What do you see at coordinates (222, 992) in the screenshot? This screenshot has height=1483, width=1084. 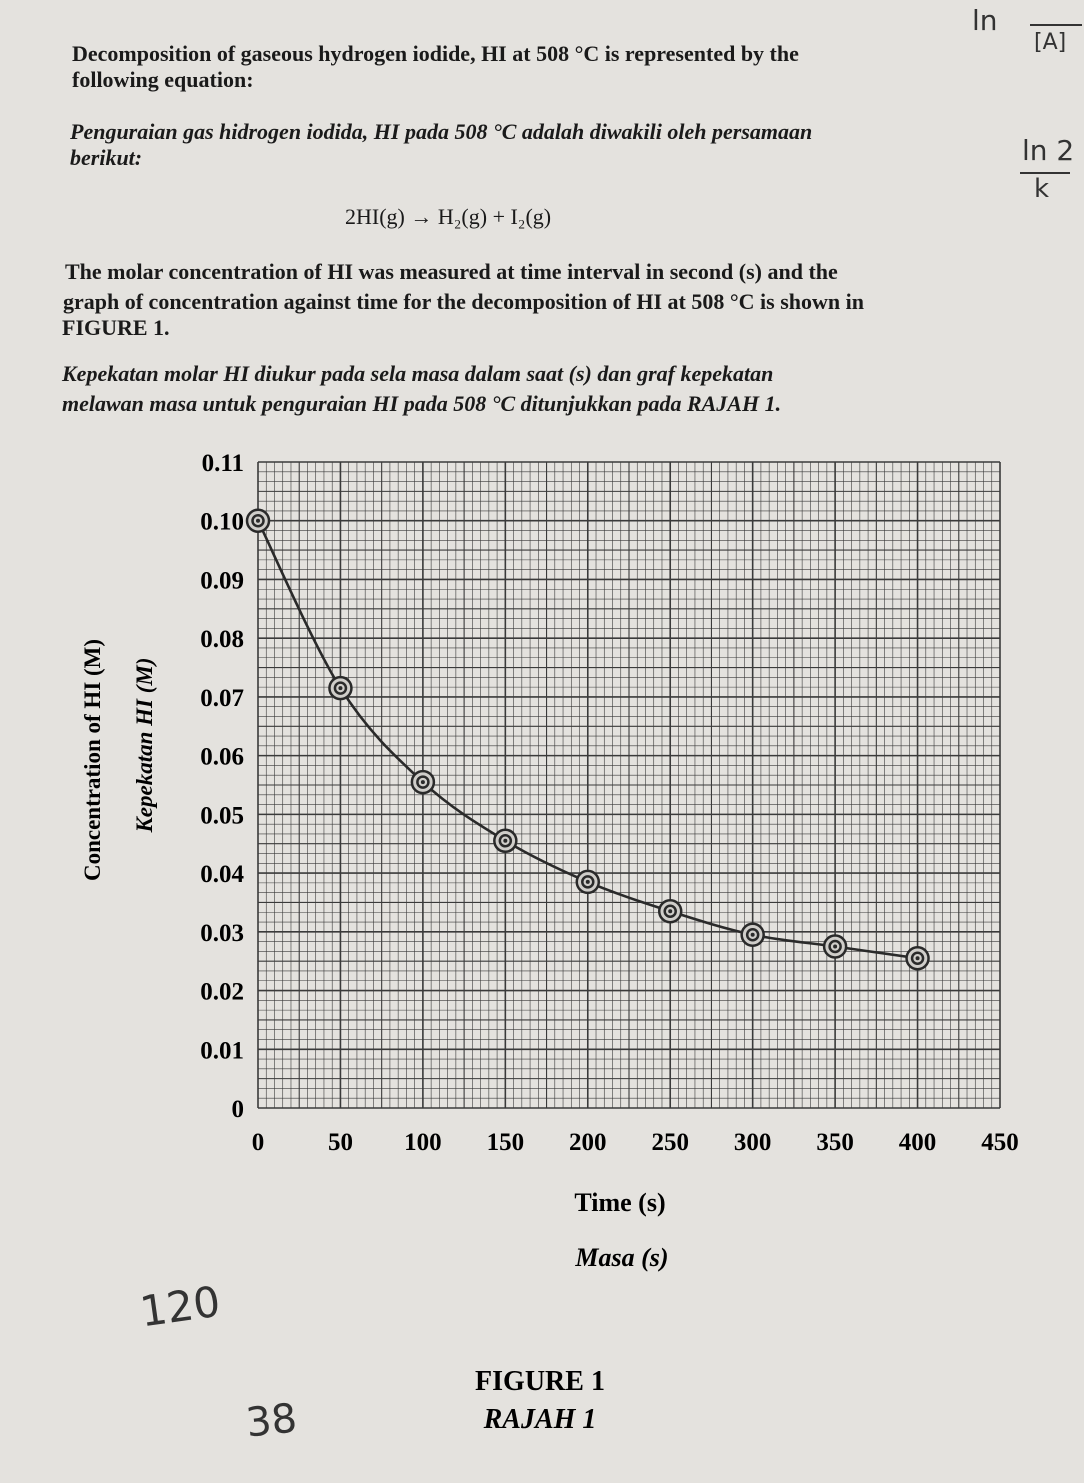 I see `y-tick-label: 0.02` at bounding box center [222, 992].